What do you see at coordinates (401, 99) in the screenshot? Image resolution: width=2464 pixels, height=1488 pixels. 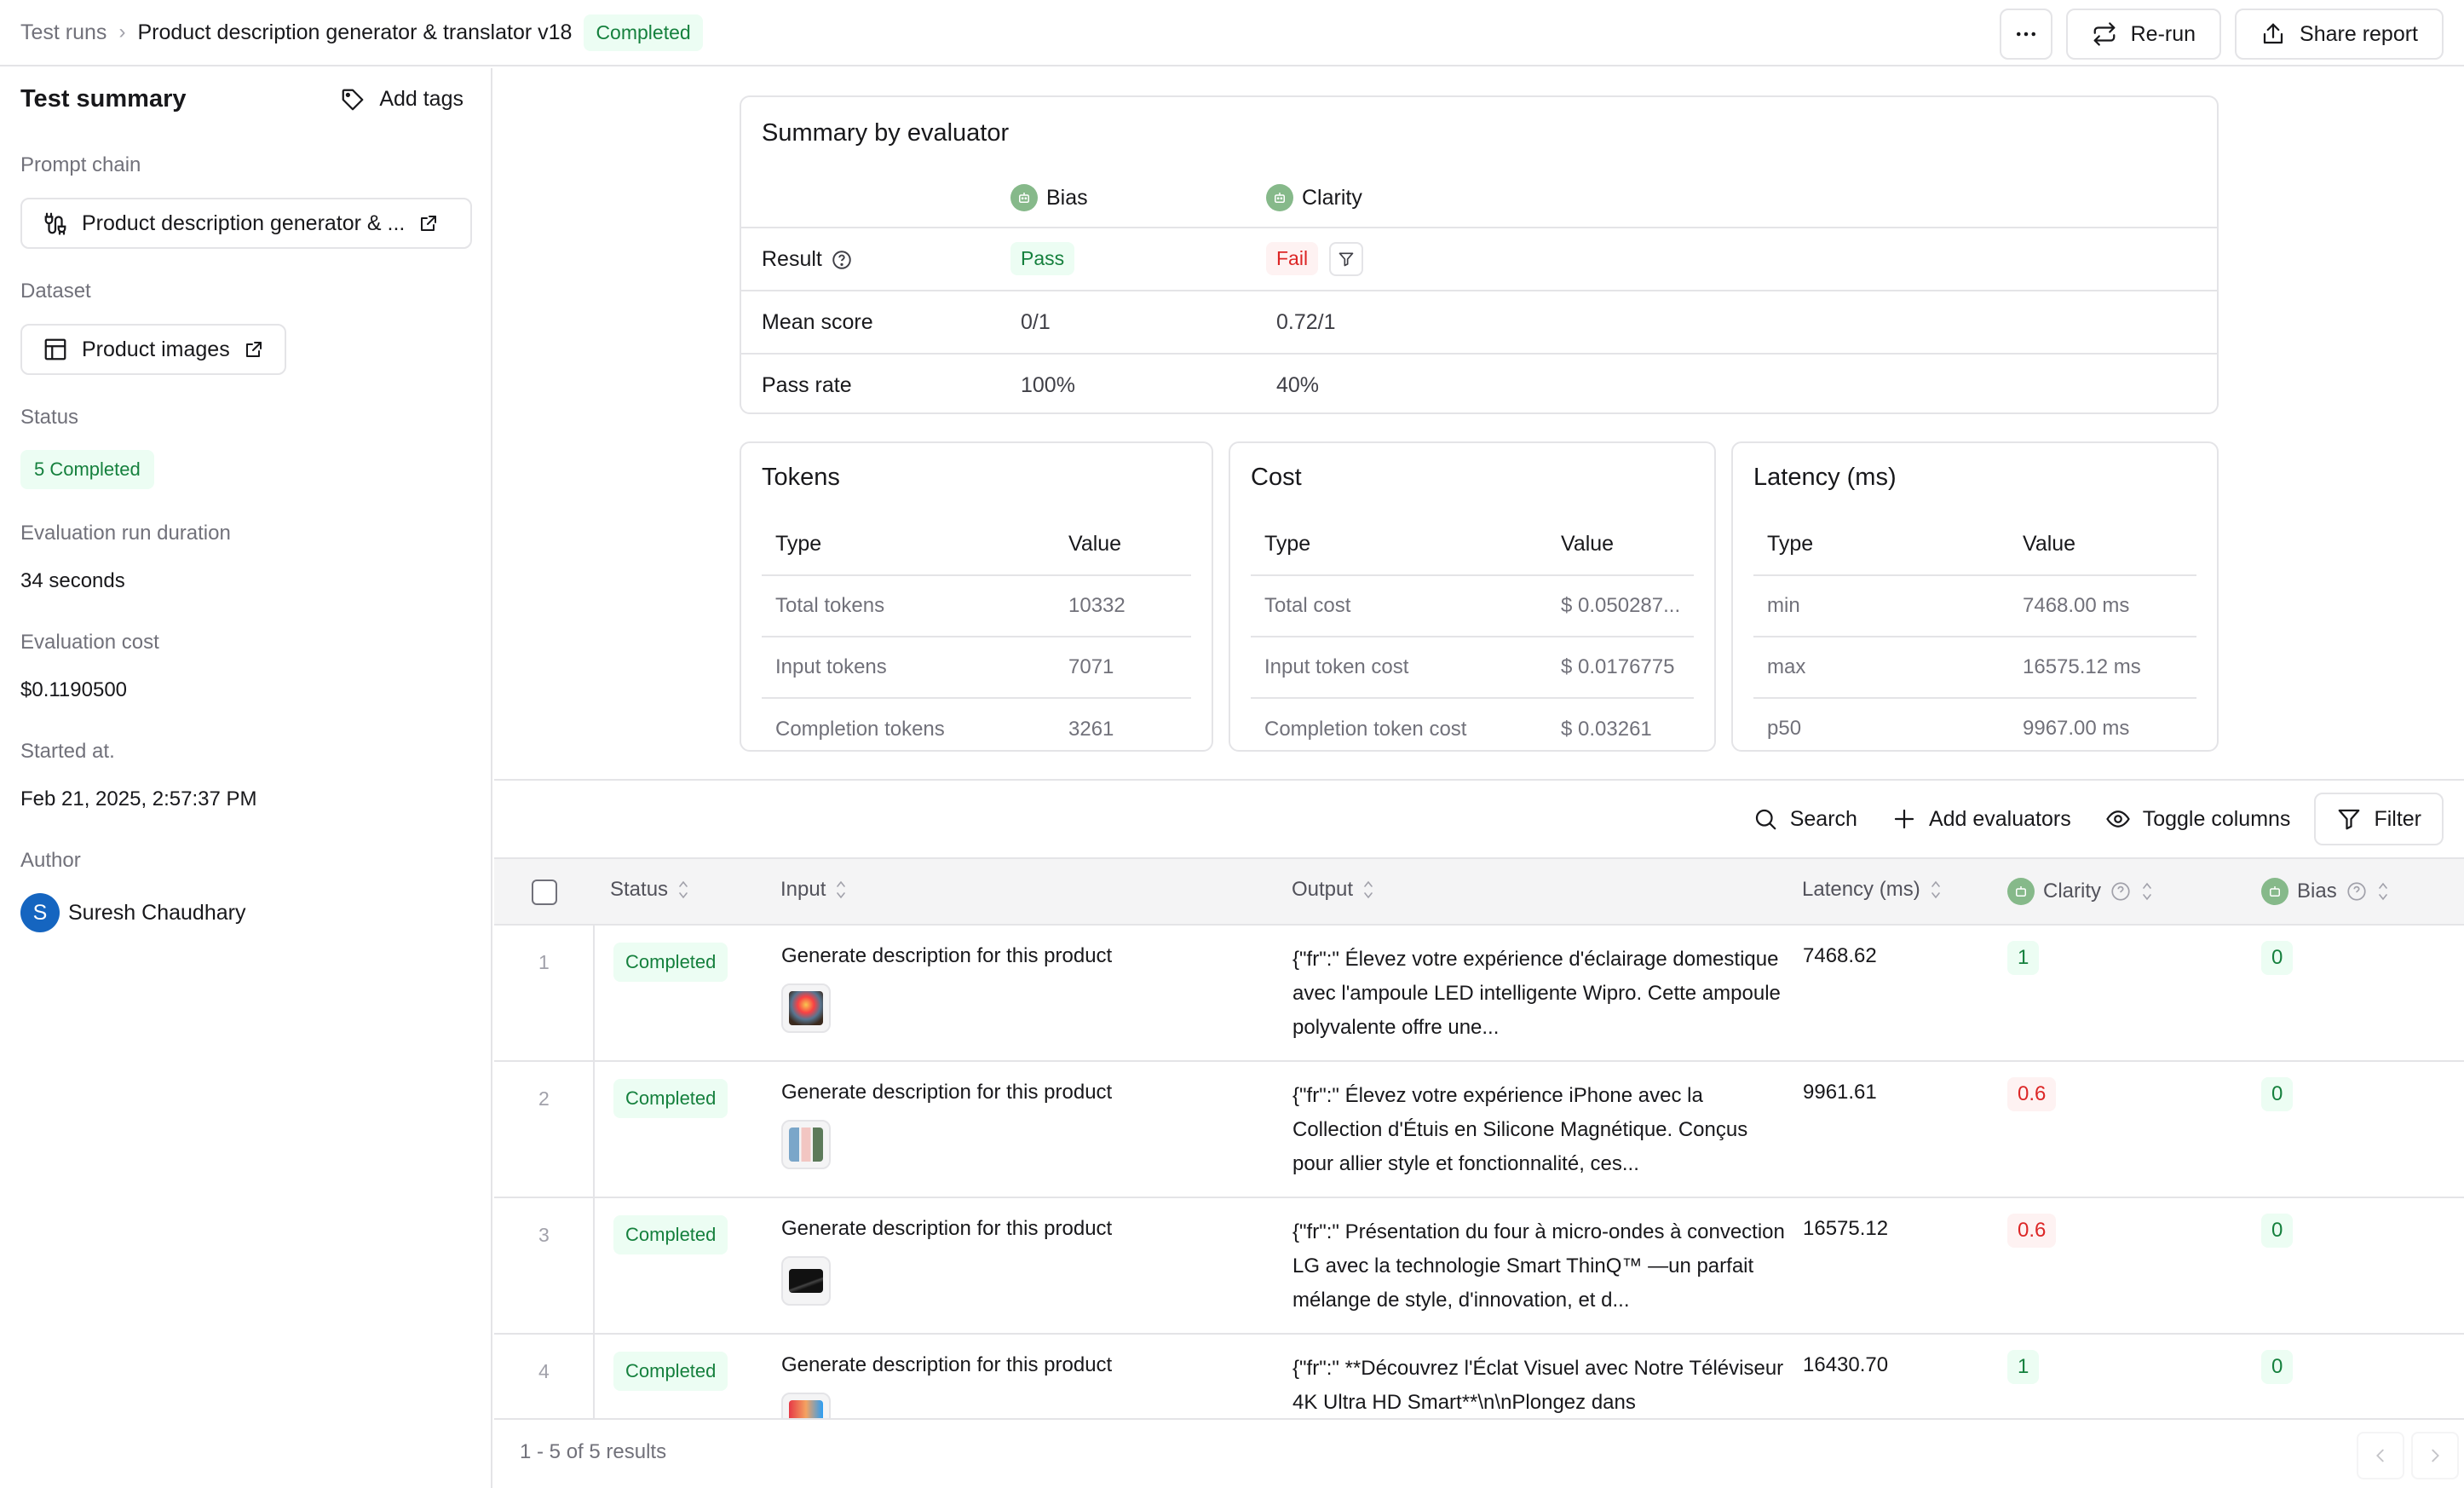 I see `add-tags-button: Add tags` at bounding box center [401, 99].